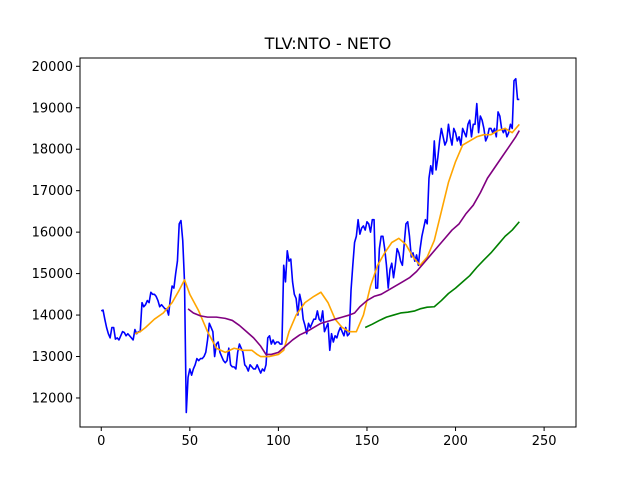 This screenshot has height=480, width=640. What do you see at coordinates (52, 274) in the screenshot?
I see `y-tick-label: 15000` at bounding box center [52, 274].